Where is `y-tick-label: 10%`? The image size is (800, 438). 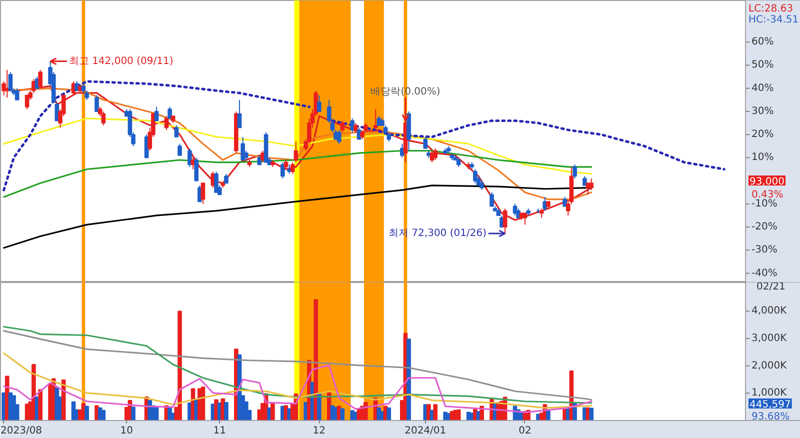
y-tick-label: 10% is located at coordinates (763, 158).